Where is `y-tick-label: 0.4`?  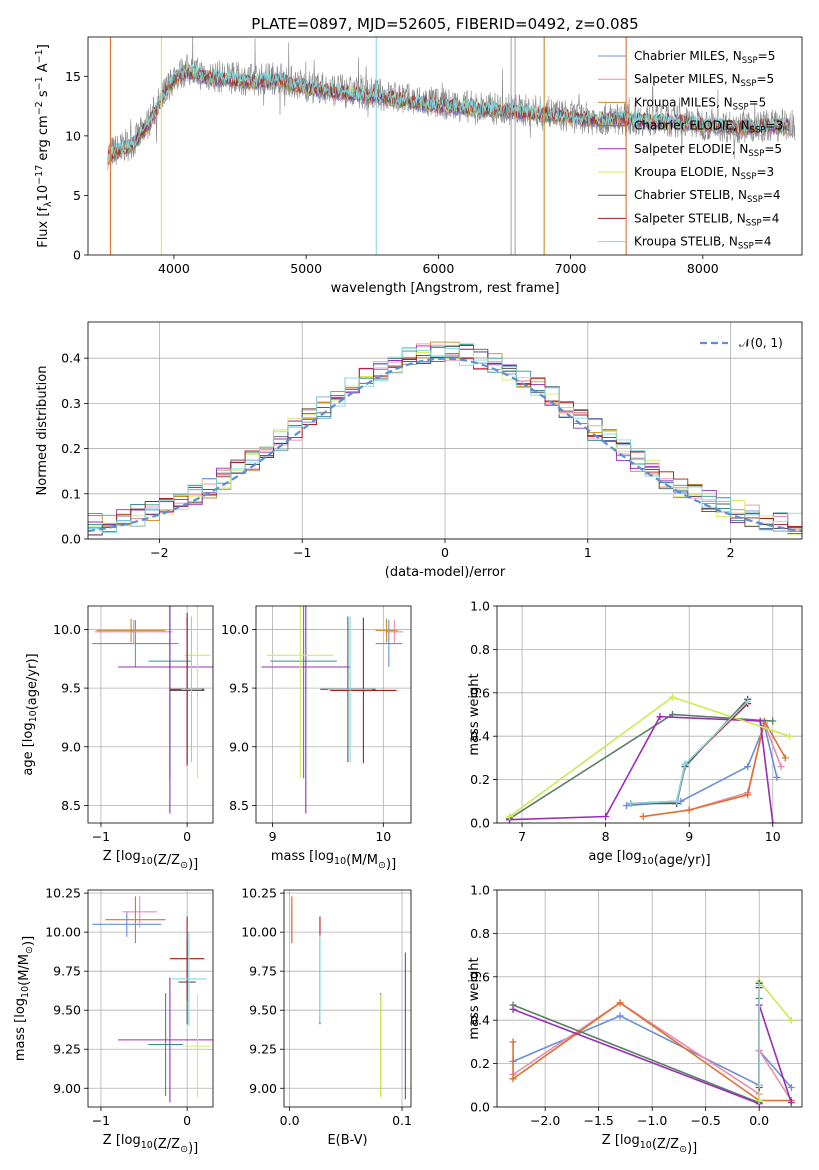 y-tick-label: 0.4 is located at coordinates (480, 736).